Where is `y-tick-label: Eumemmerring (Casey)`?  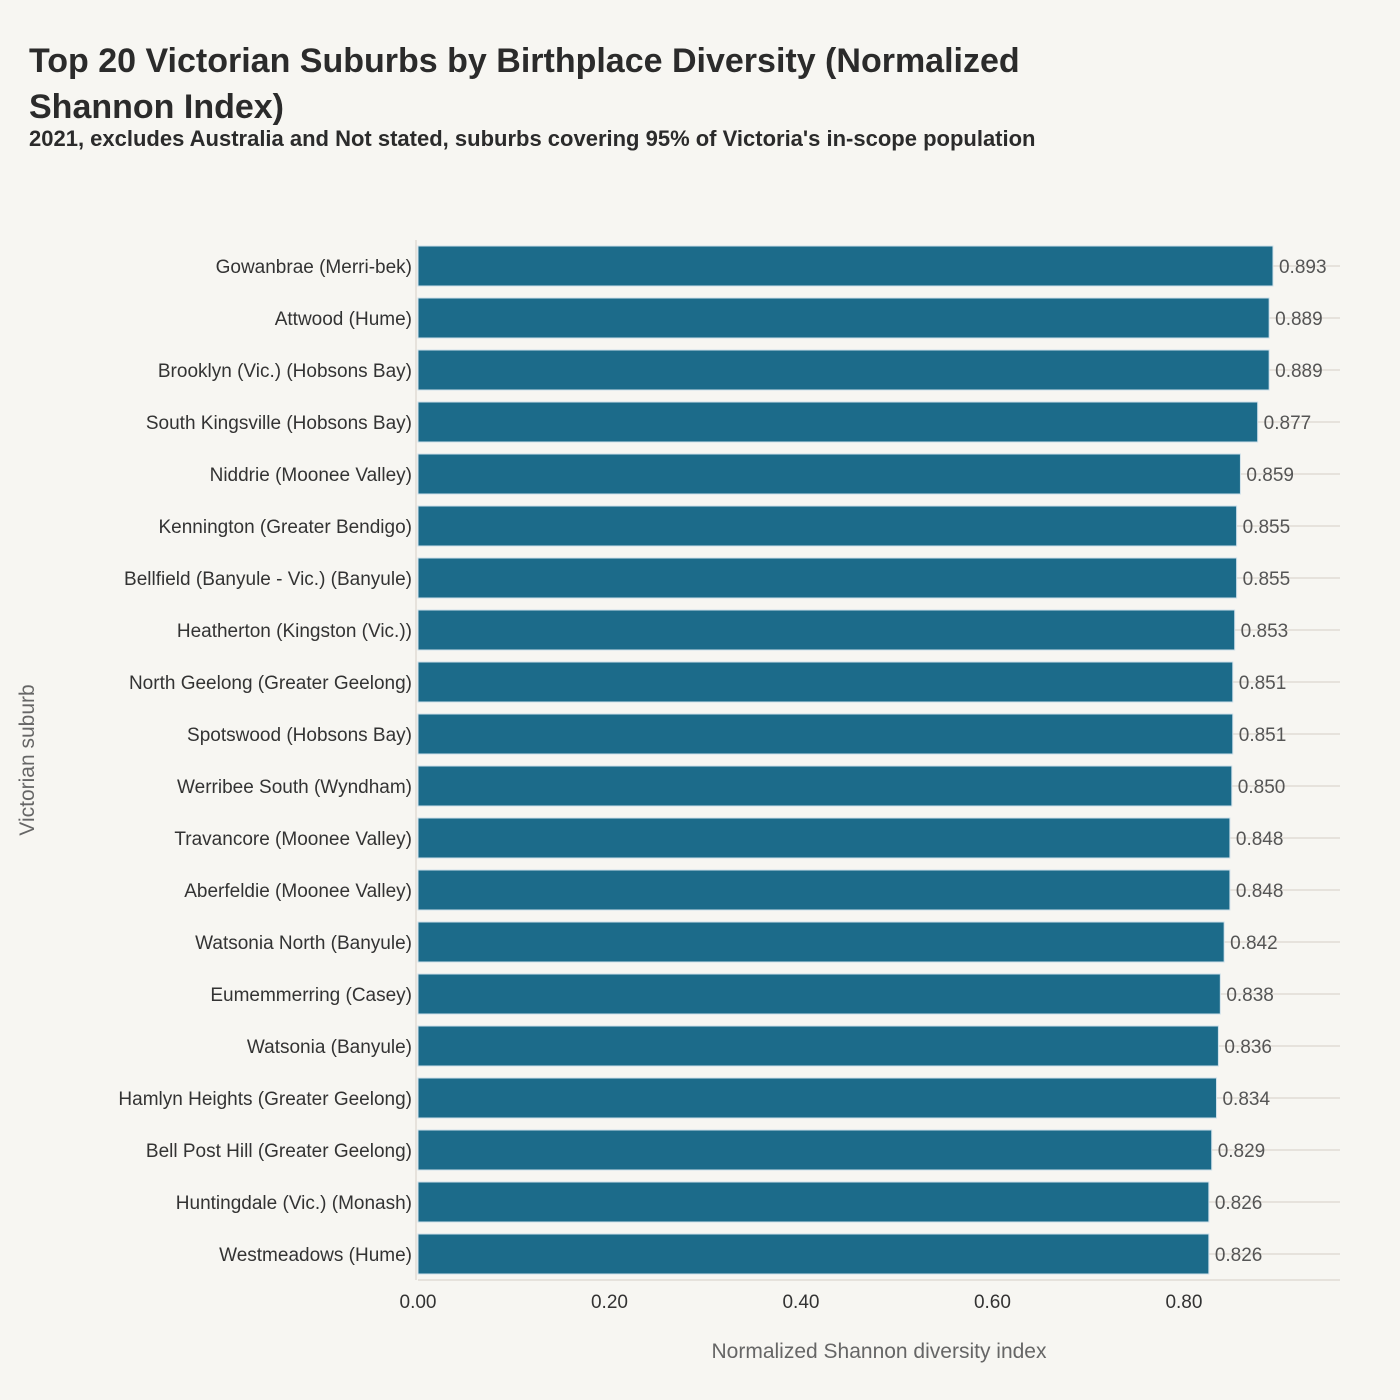
y-tick-label: Eumemmerring (Casey) is located at coordinates (311, 995).